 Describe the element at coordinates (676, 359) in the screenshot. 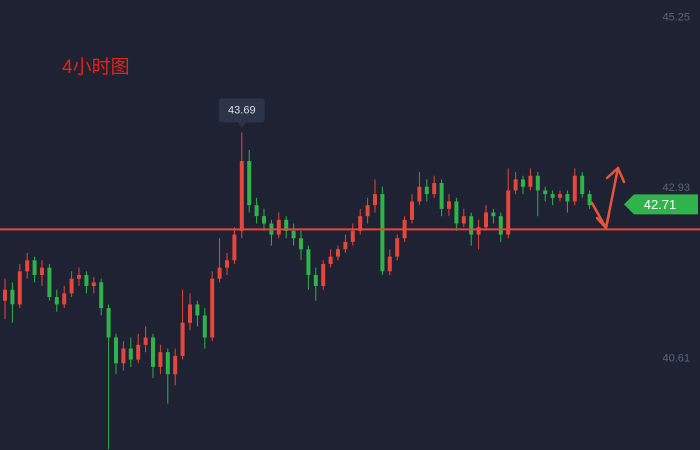

I see `y-tick-label: 40.61` at that location.